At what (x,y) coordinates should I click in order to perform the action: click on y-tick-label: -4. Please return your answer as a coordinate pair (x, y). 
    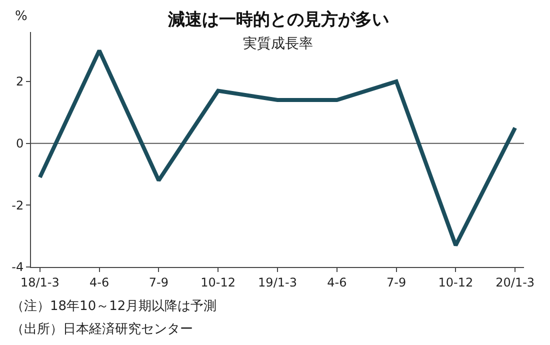
    Looking at the image, I should click on (18, 267).